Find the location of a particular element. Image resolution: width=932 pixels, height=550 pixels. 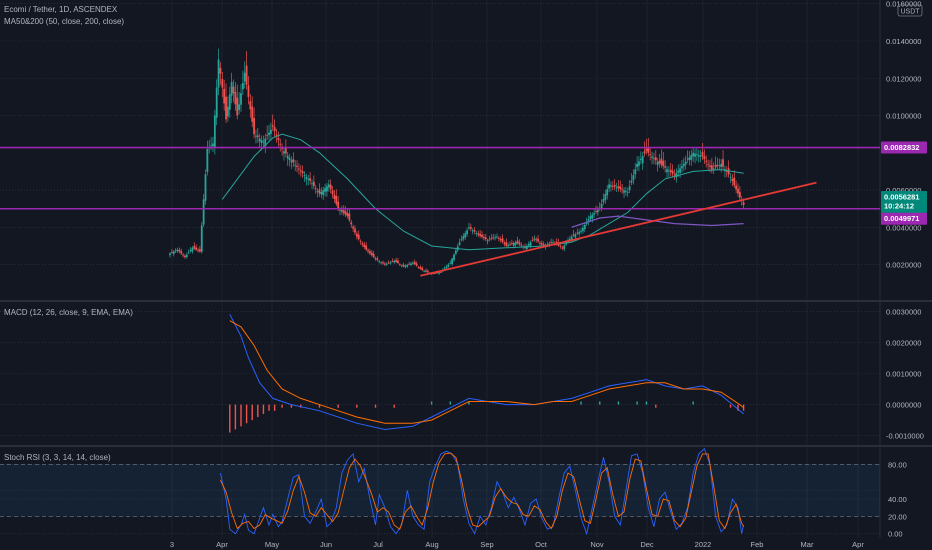

stoch-k-line is located at coordinates (482, 491).